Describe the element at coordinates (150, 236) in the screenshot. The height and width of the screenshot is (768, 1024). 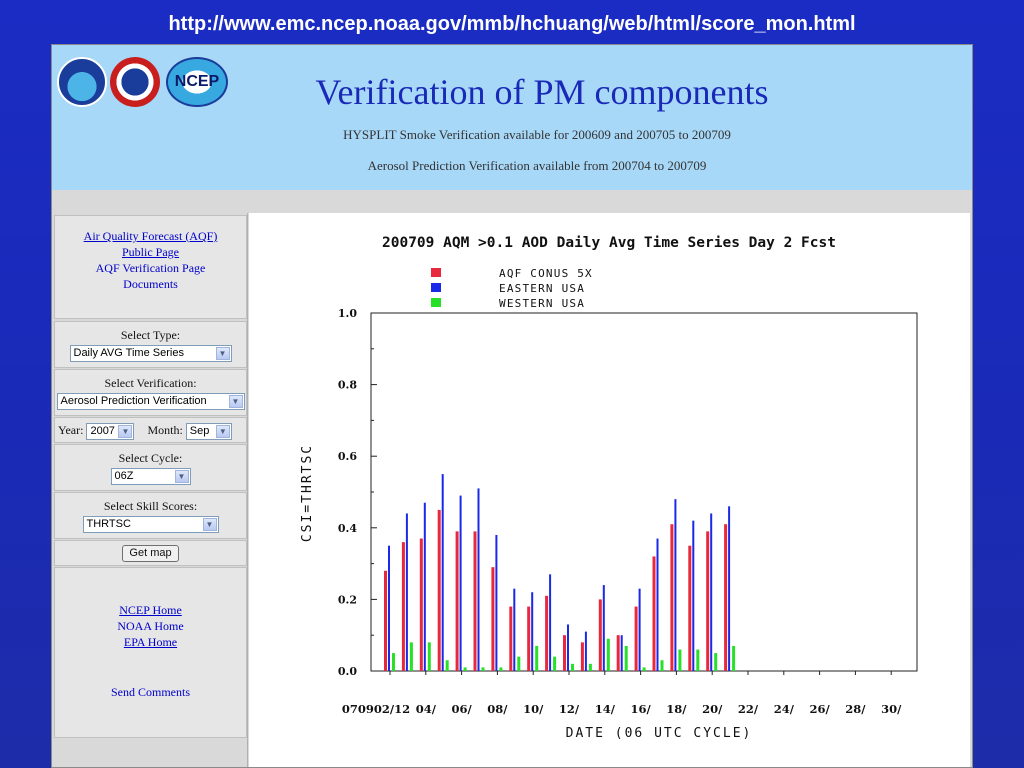
I see `aqf-public-link: Air Quality Forecast (AQF)` at that location.